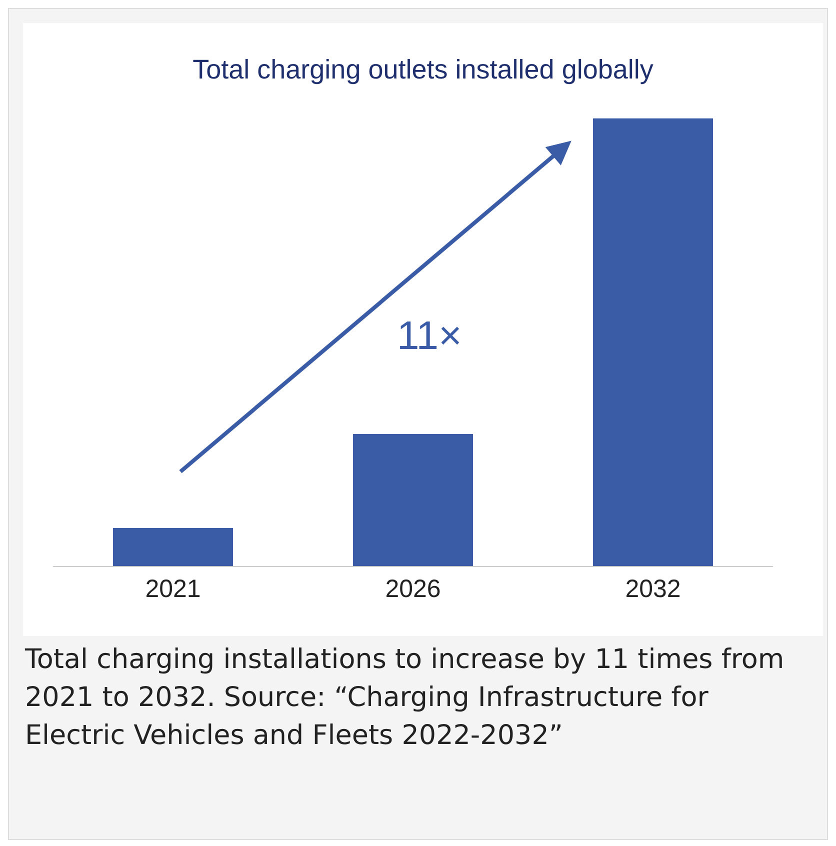  I want to click on x-tick-label: 2026, so click(413, 589).